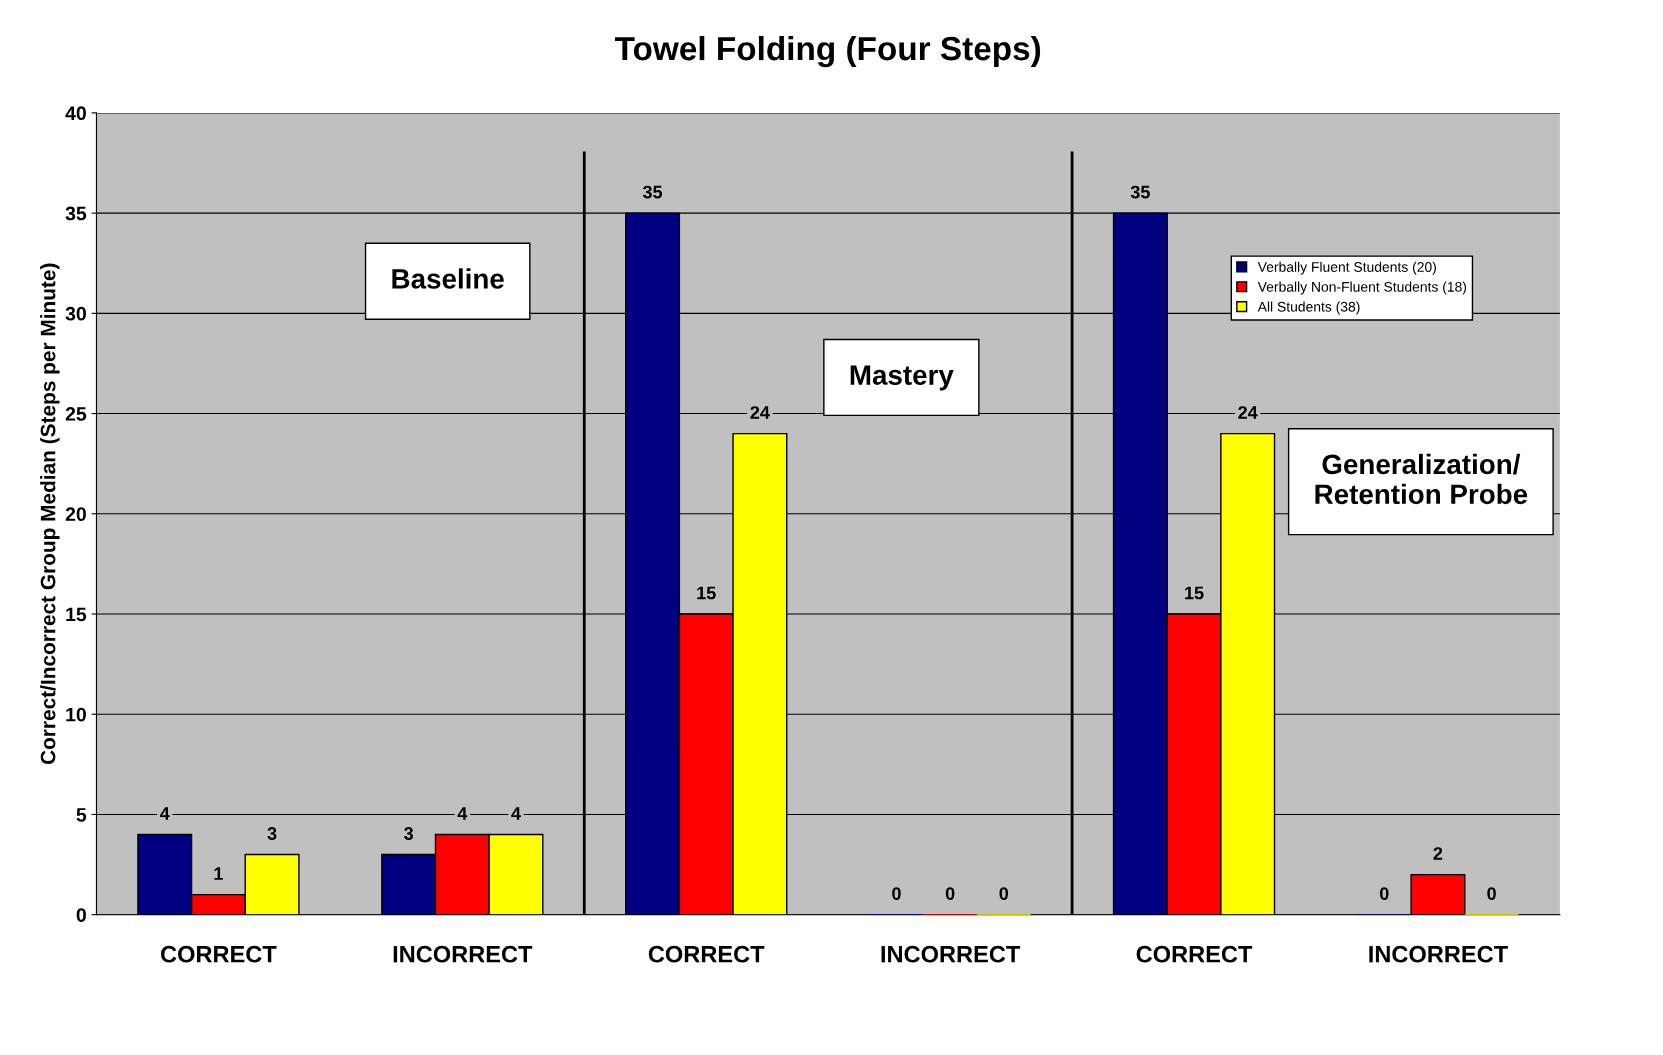 This screenshot has width=1663, height=1055. What do you see at coordinates (75, 113) in the screenshot?
I see `y-tick-label: 40` at bounding box center [75, 113].